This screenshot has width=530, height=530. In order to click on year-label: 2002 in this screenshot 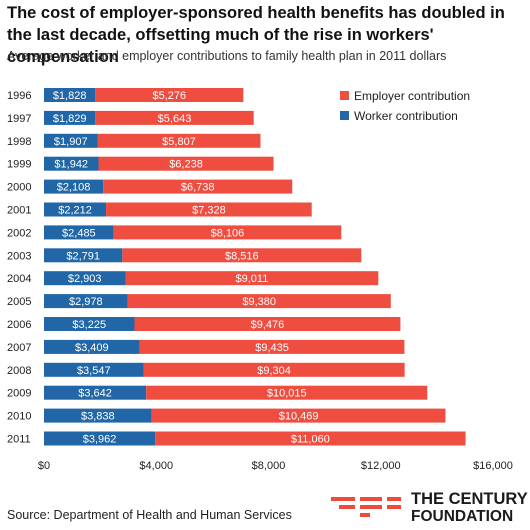, I will do `click(19, 233)`.